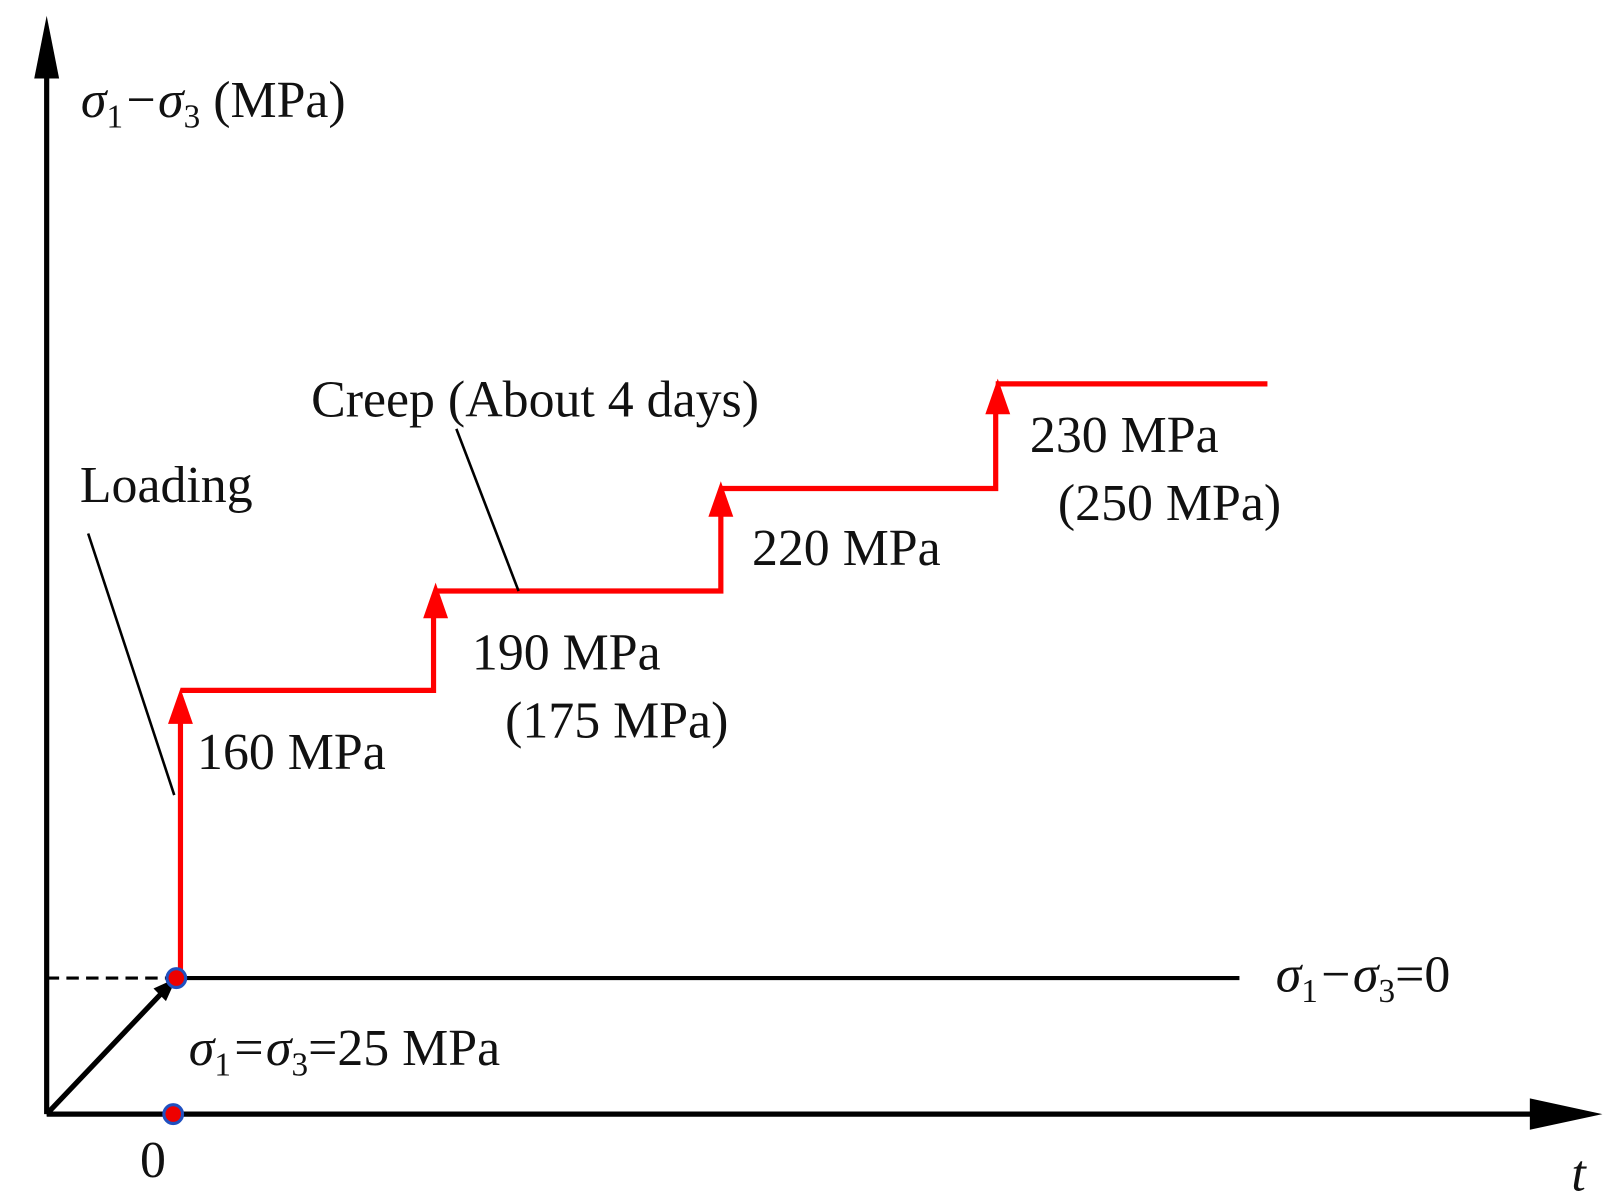 The height and width of the screenshot is (1203, 1618). Describe the element at coordinates (404, 1048) in the screenshot. I see `label-part: =25 MPa` at that location.